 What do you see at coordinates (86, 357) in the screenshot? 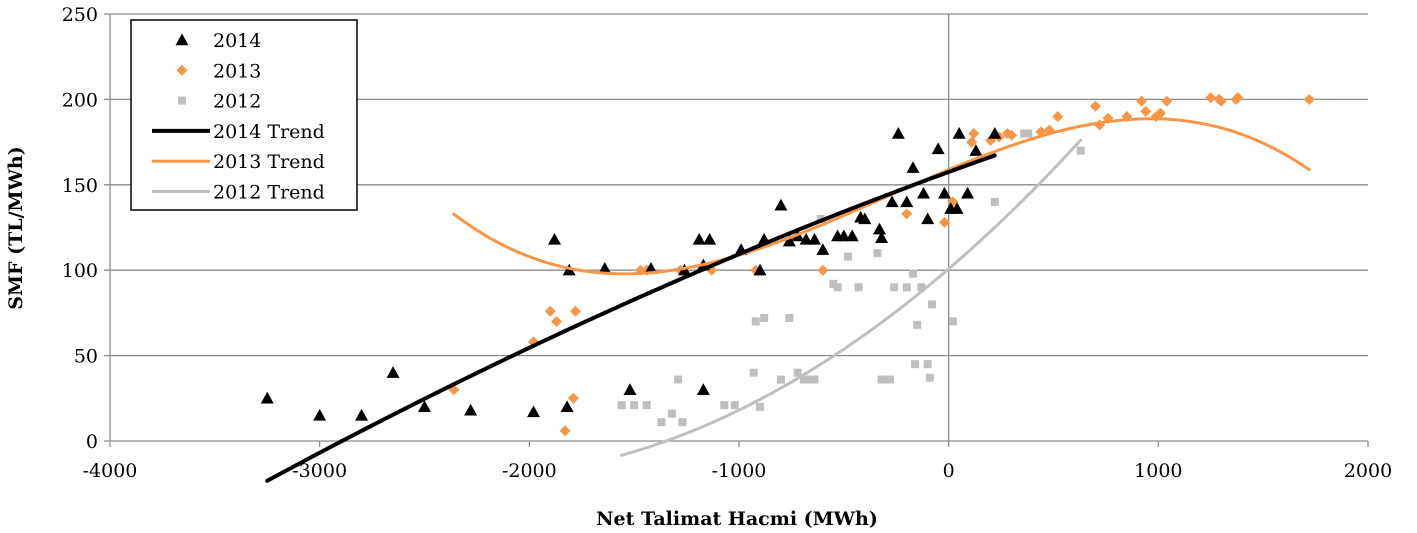
I see `y-tick-label: 50` at bounding box center [86, 357].